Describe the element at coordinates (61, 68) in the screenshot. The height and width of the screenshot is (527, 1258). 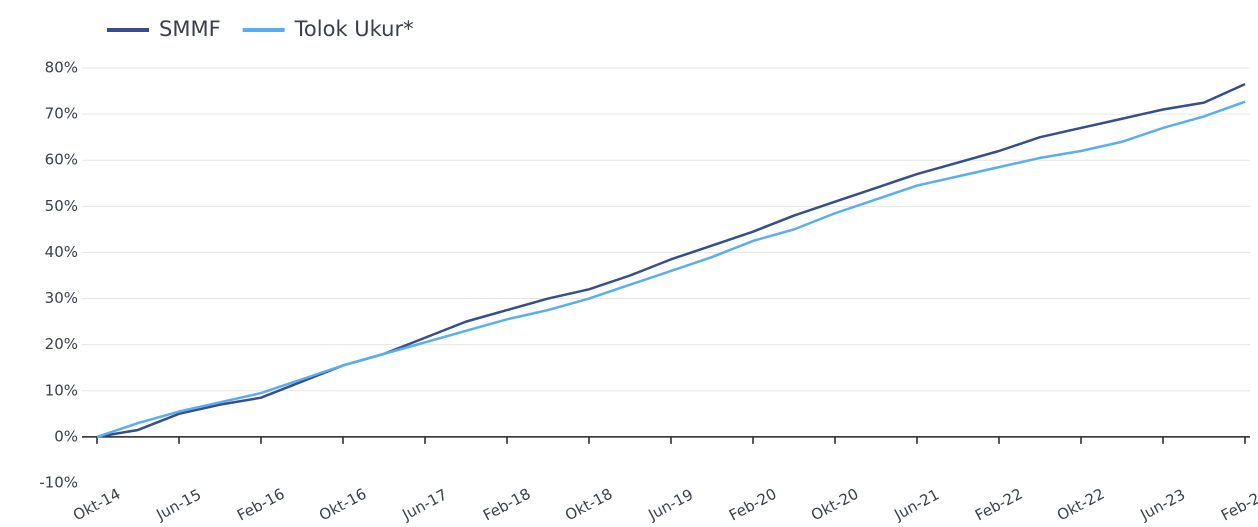
I see `y-tick-label: 80%` at that location.